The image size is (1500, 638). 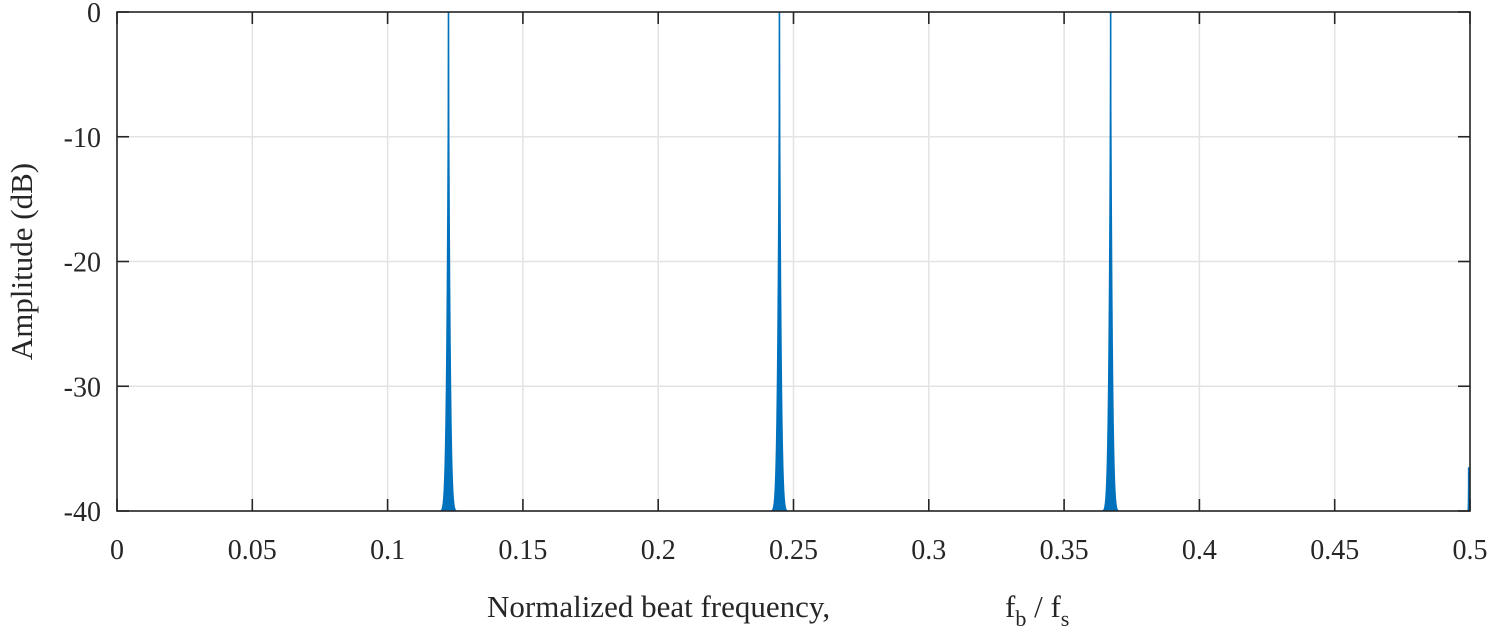 What do you see at coordinates (1065, 618) in the screenshot?
I see `symbol-subscript-s: s` at bounding box center [1065, 618].